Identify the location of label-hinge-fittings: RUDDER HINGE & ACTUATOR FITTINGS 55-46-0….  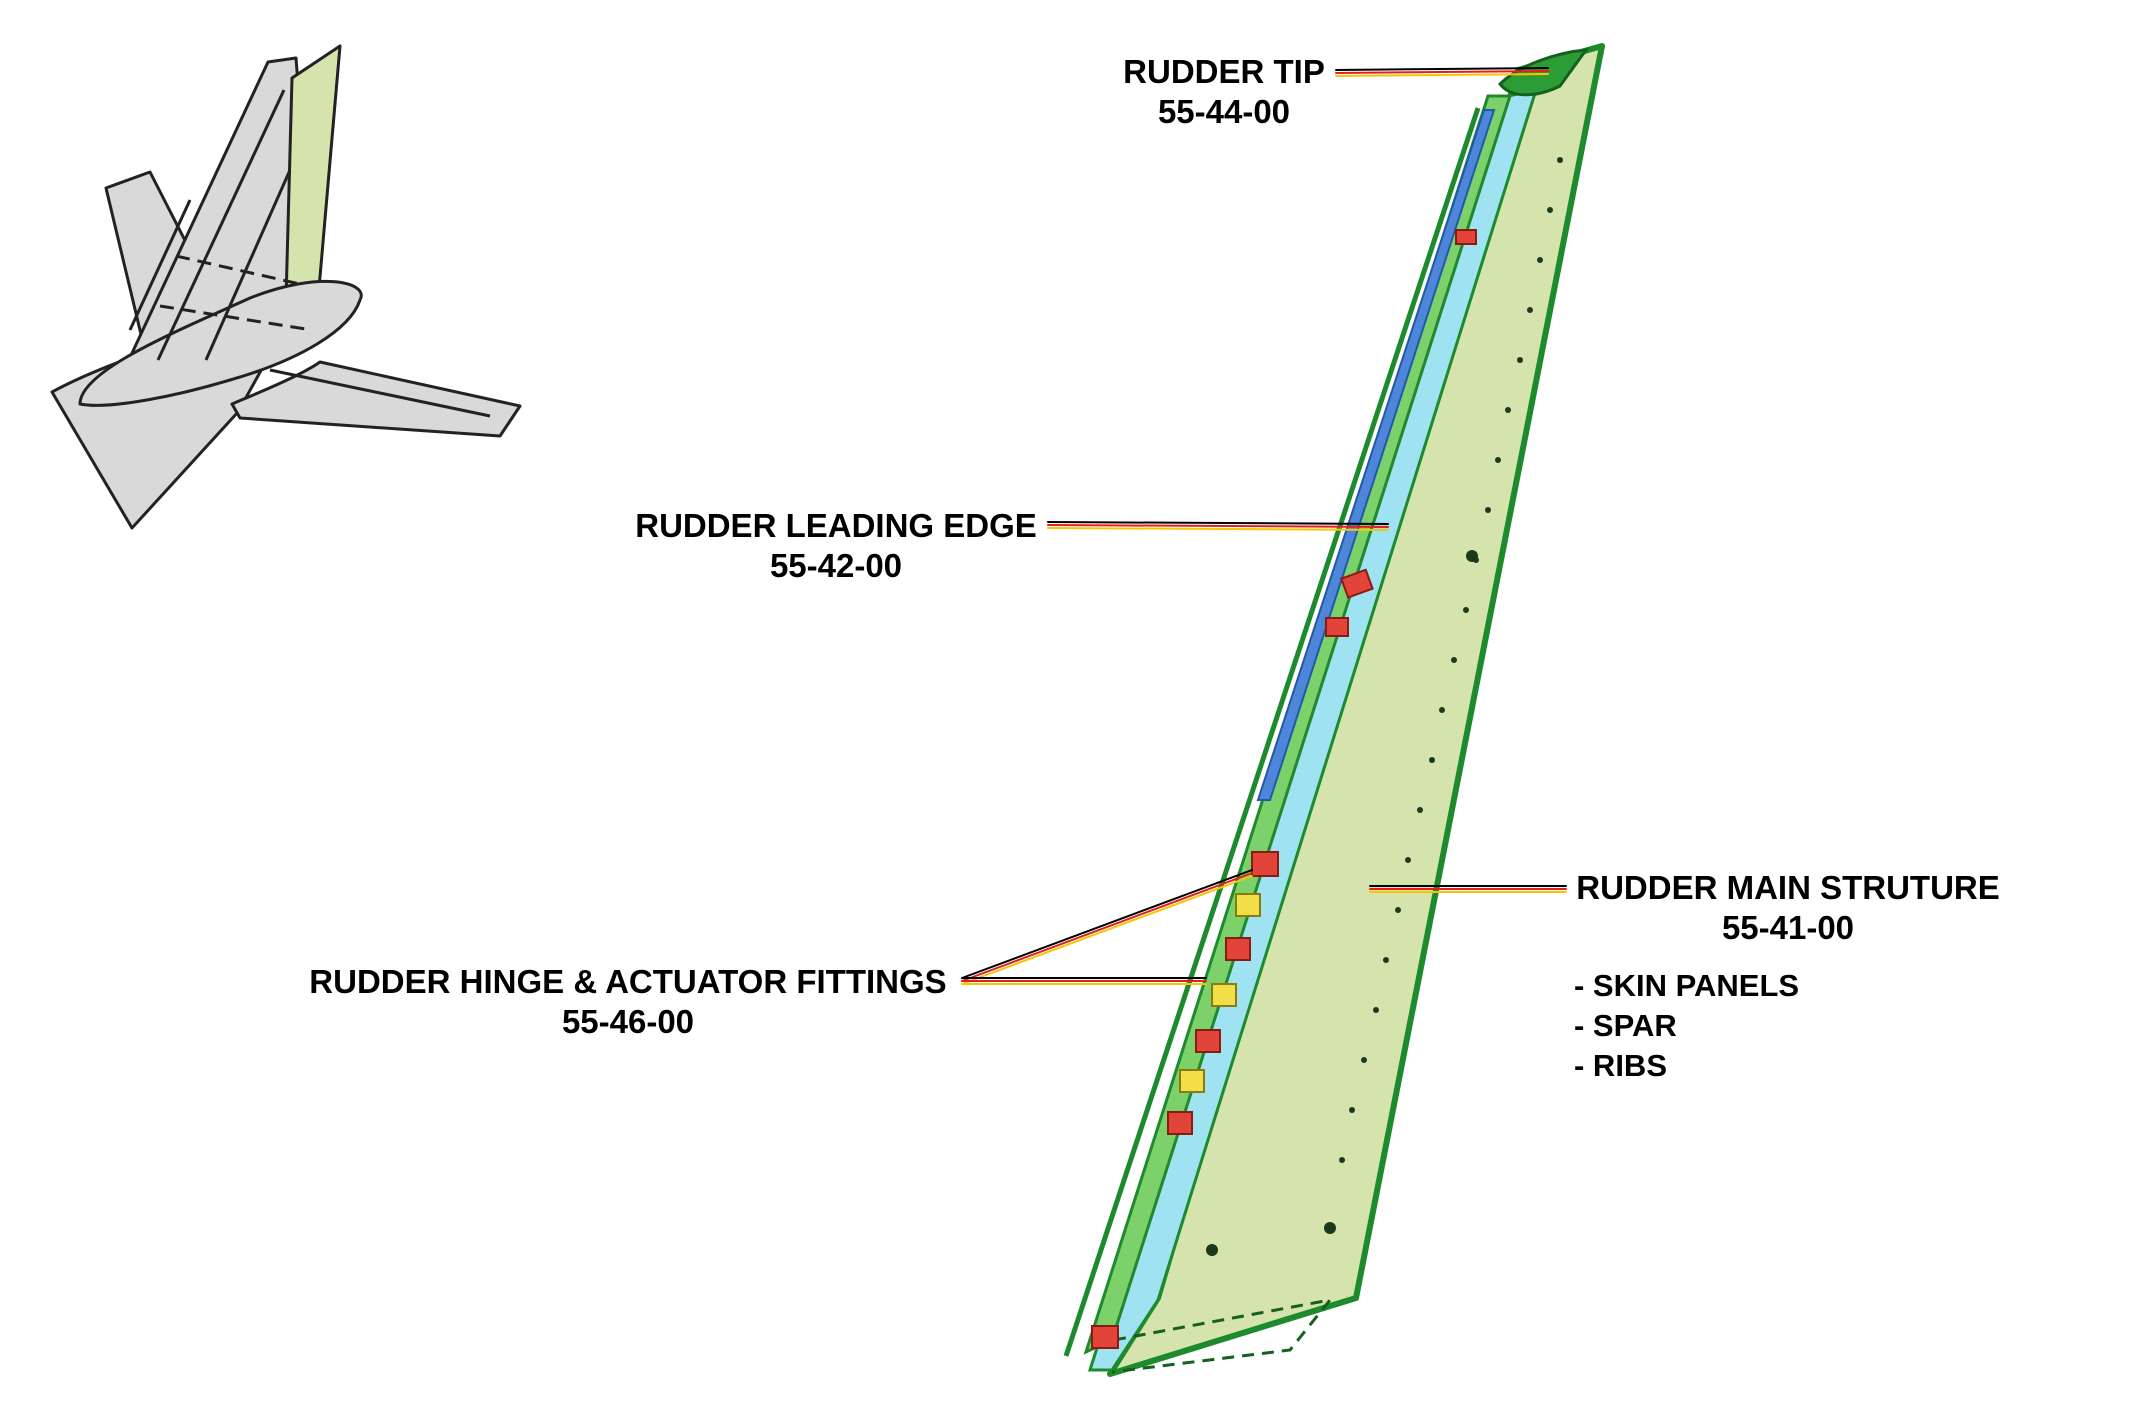
(628, 1002).